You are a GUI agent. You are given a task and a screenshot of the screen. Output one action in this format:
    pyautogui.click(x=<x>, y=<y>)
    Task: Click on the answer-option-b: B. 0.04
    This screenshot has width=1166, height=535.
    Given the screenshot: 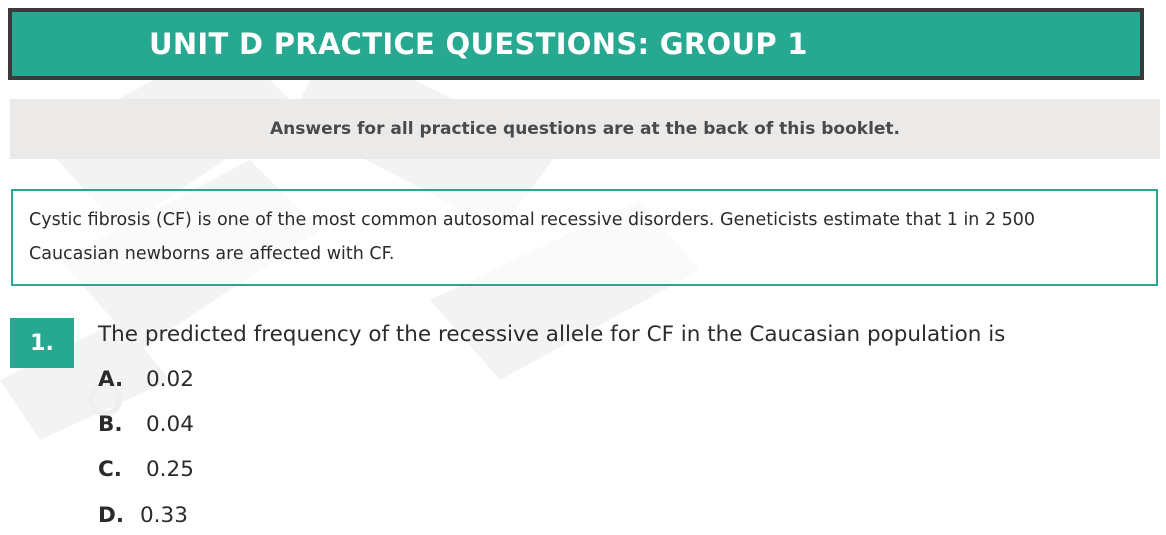 What is the action you would take?
    pyautogui.click(x=146, y=424)
    